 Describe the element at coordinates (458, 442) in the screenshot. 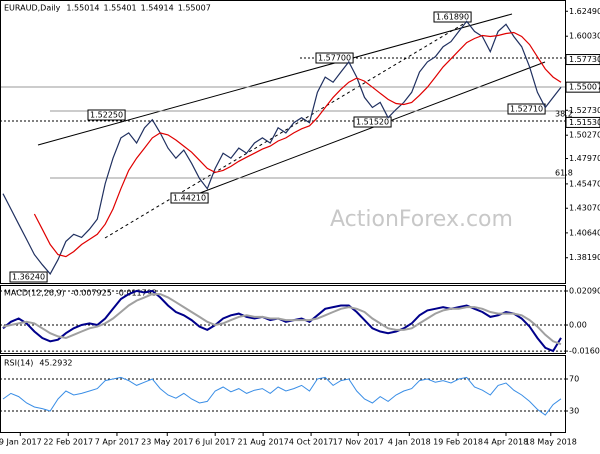

I see `x-tick-label: 19 Feb 2018` at that location.